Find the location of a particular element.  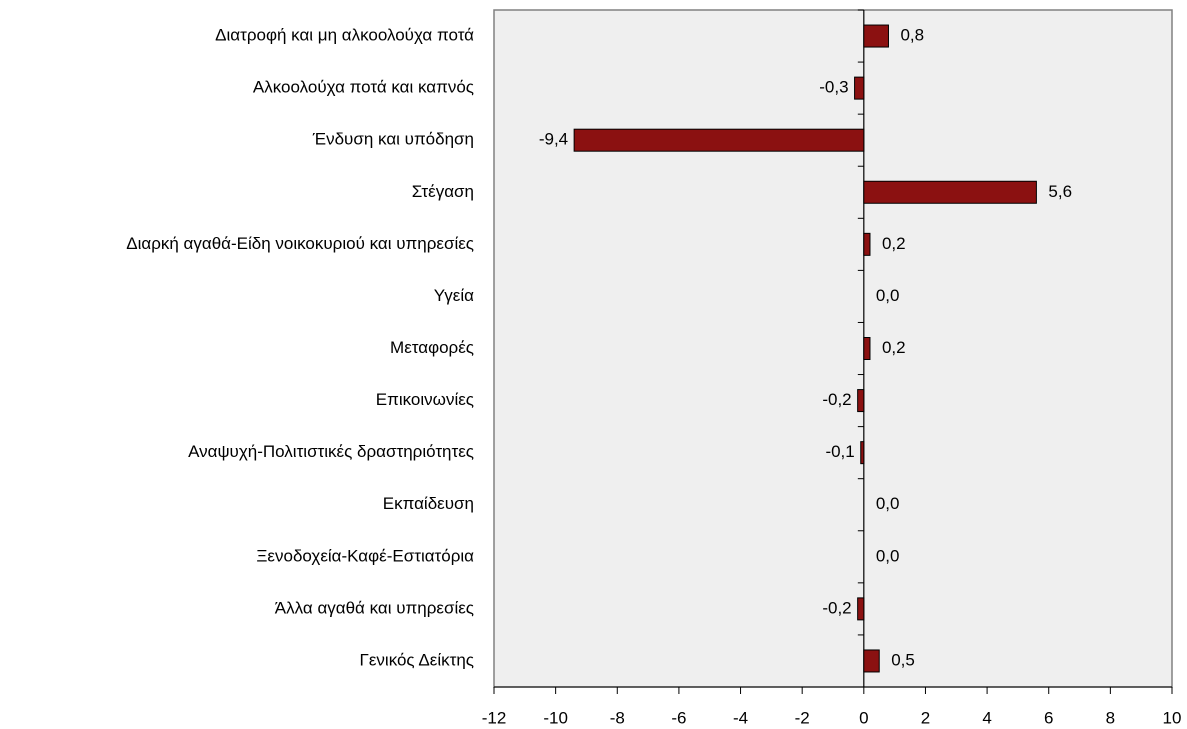

x-tick-label: 2 is located at coordinates (925, 717).